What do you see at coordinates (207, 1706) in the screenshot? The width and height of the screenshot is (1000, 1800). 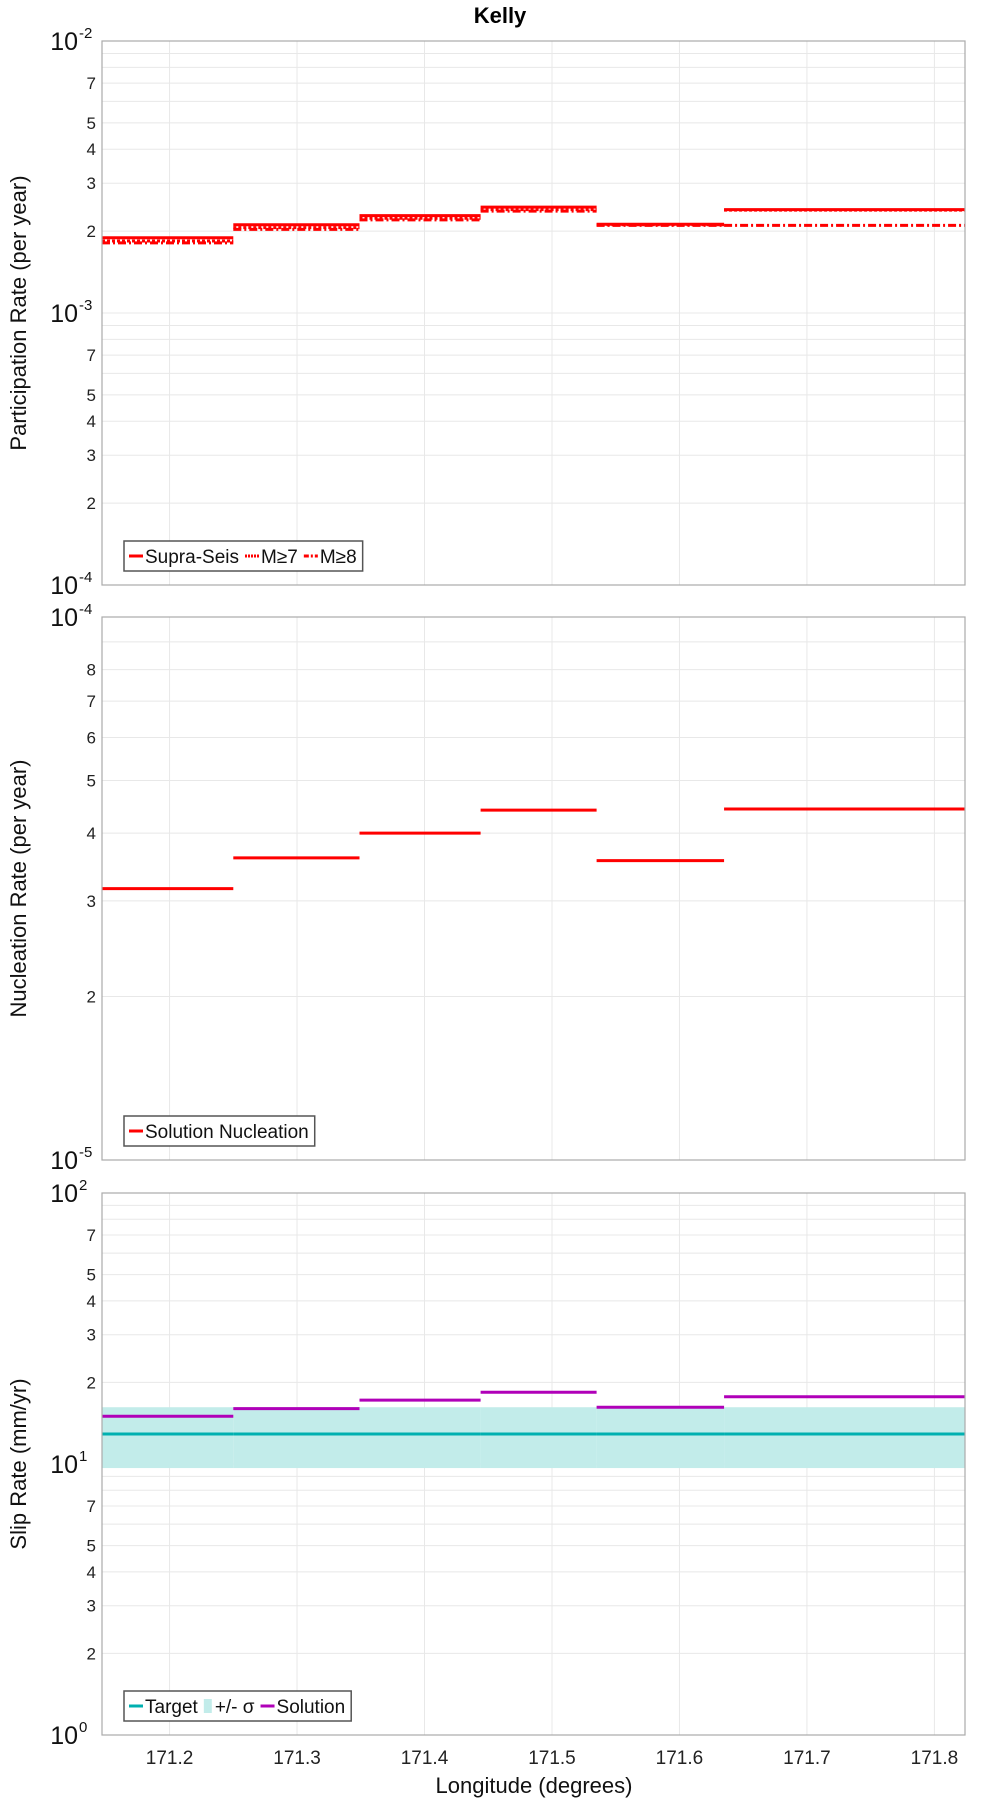 I see `legend-swatch-band` at bounding box center [207, 1706].